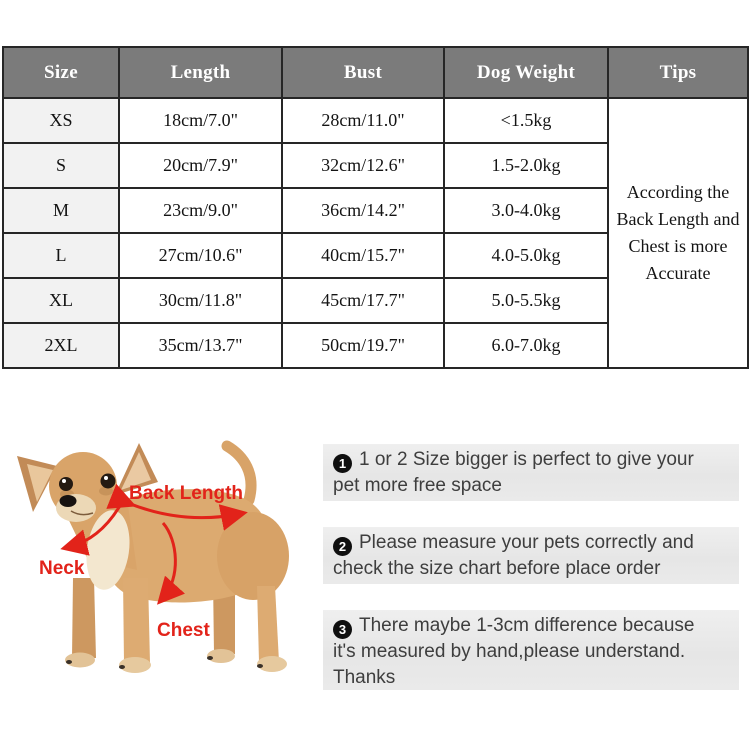  I want to click on header-tips: Tips, so click(678, 72).